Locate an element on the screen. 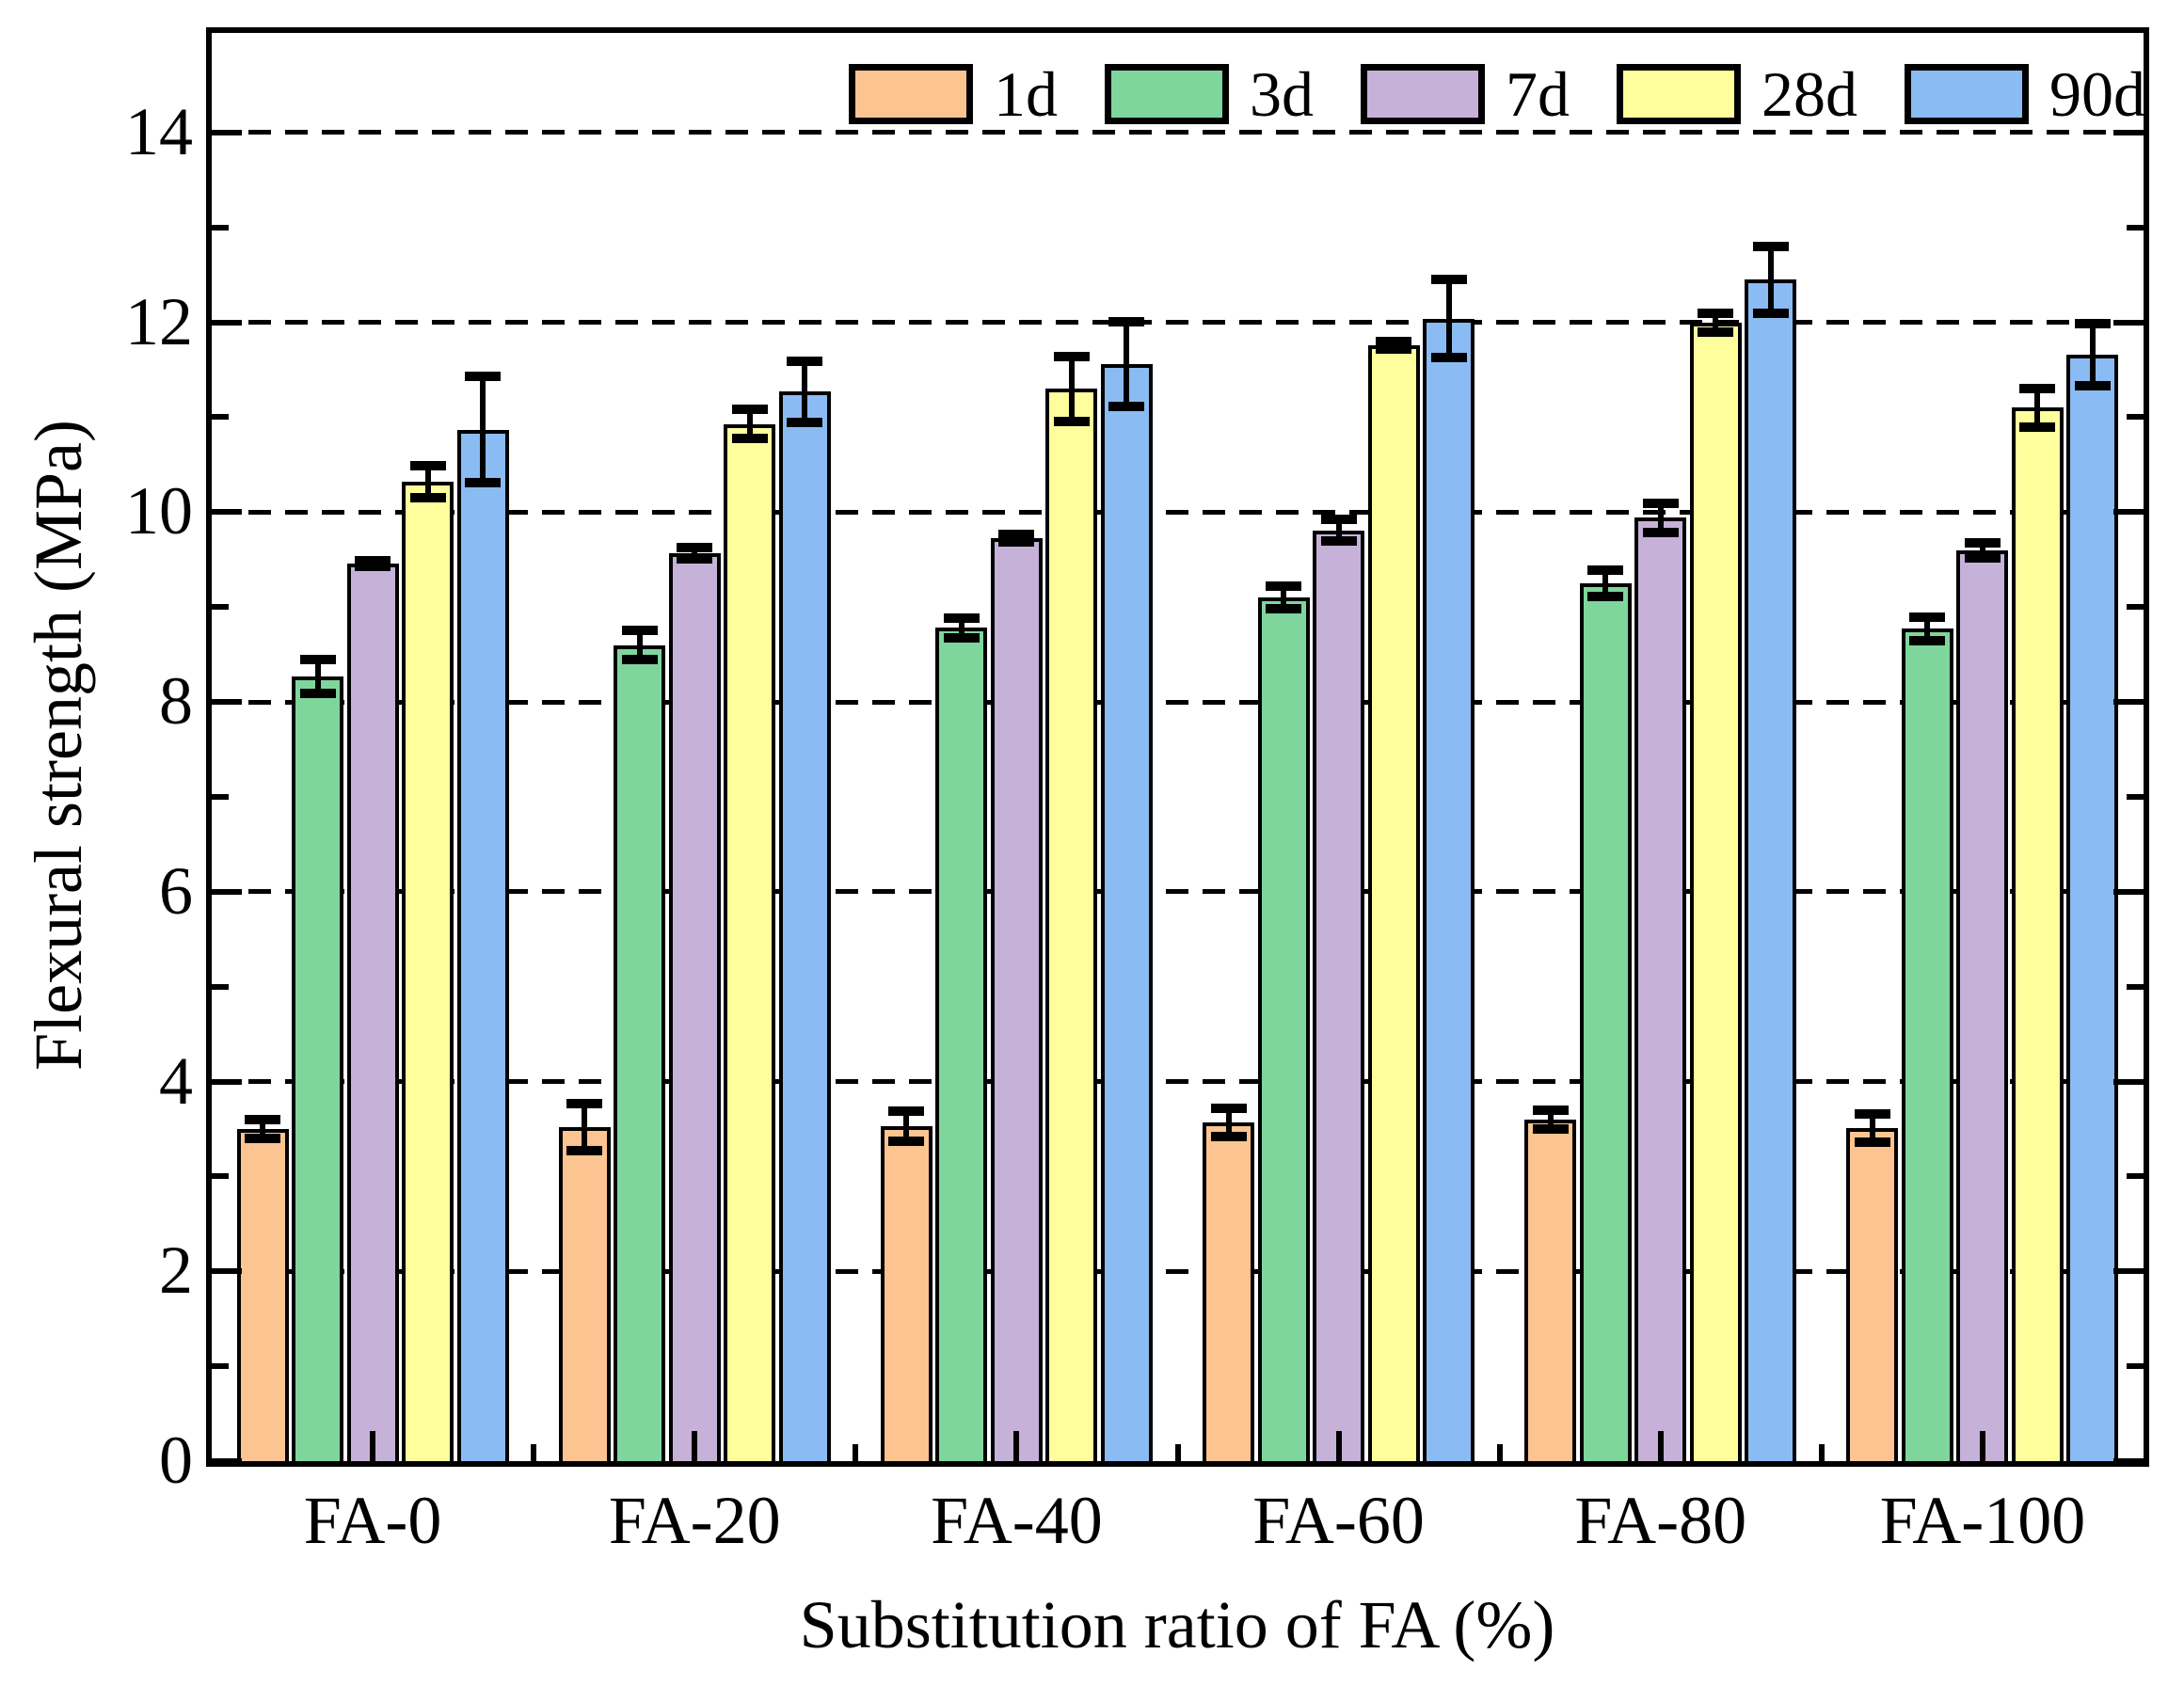 Image resolution: width=2184 pixels, height=1686 pixels. x-category-label-FA-40: FA-40 is located at coordinates (1017, 1520).